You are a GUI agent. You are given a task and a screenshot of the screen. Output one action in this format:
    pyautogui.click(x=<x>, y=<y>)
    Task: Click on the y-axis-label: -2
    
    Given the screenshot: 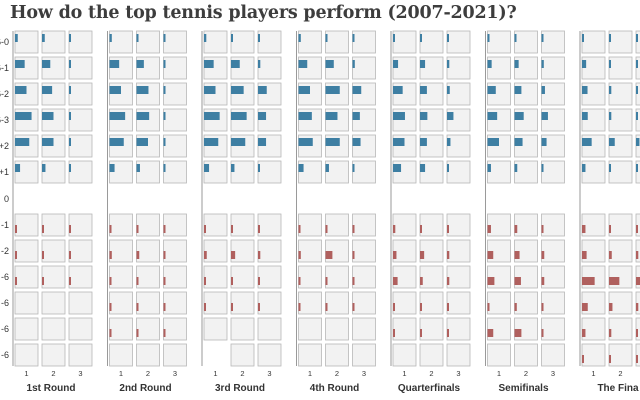 What is the action you would take?
    pyautogui.click(x=5, y=251)
    